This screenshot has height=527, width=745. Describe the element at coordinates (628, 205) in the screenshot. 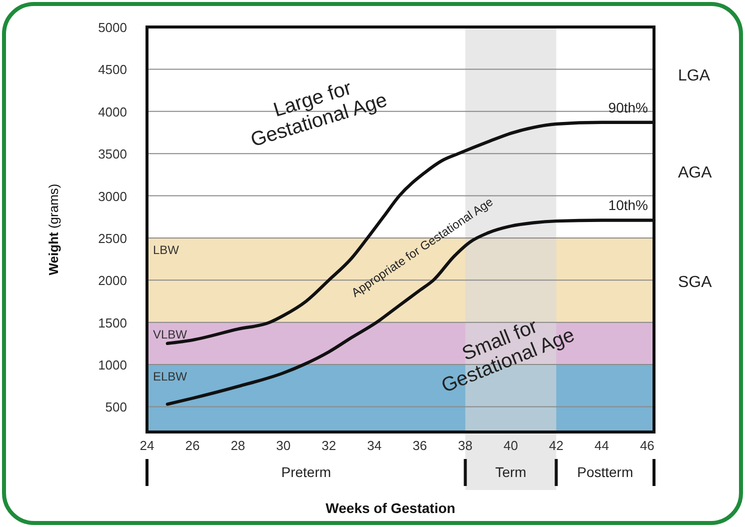

I see `series-label: 10th%` at that location.